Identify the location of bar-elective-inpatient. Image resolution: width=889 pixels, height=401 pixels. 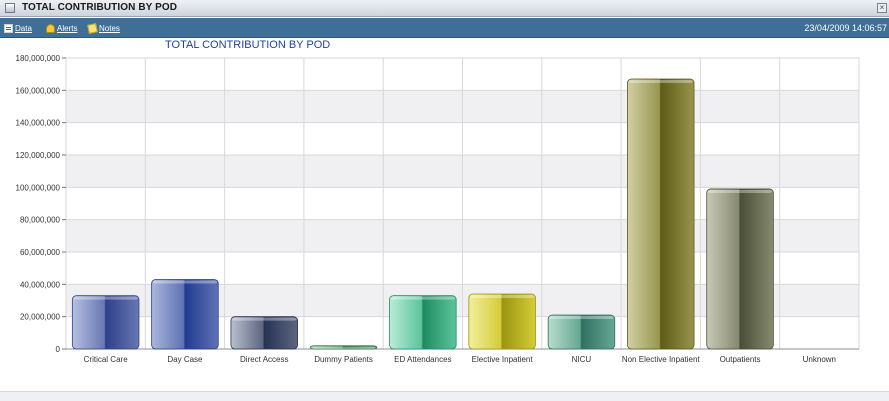
(502, 321).